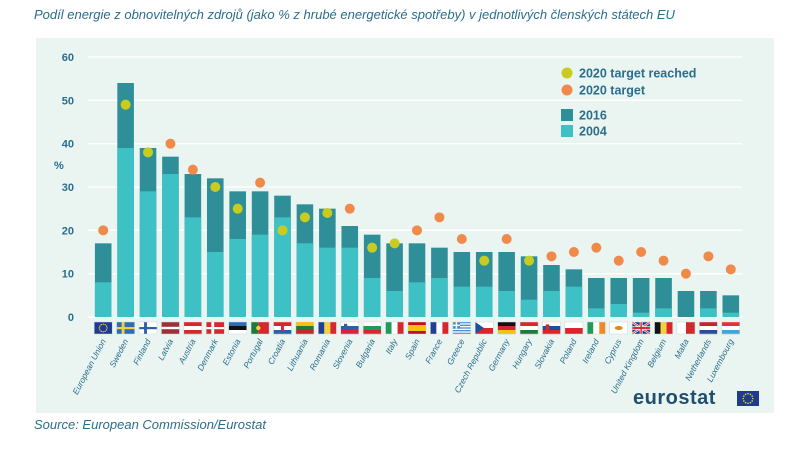 The image size is (800, 455). I want to click on eu-flag-logo-icon, so click(748, 398).